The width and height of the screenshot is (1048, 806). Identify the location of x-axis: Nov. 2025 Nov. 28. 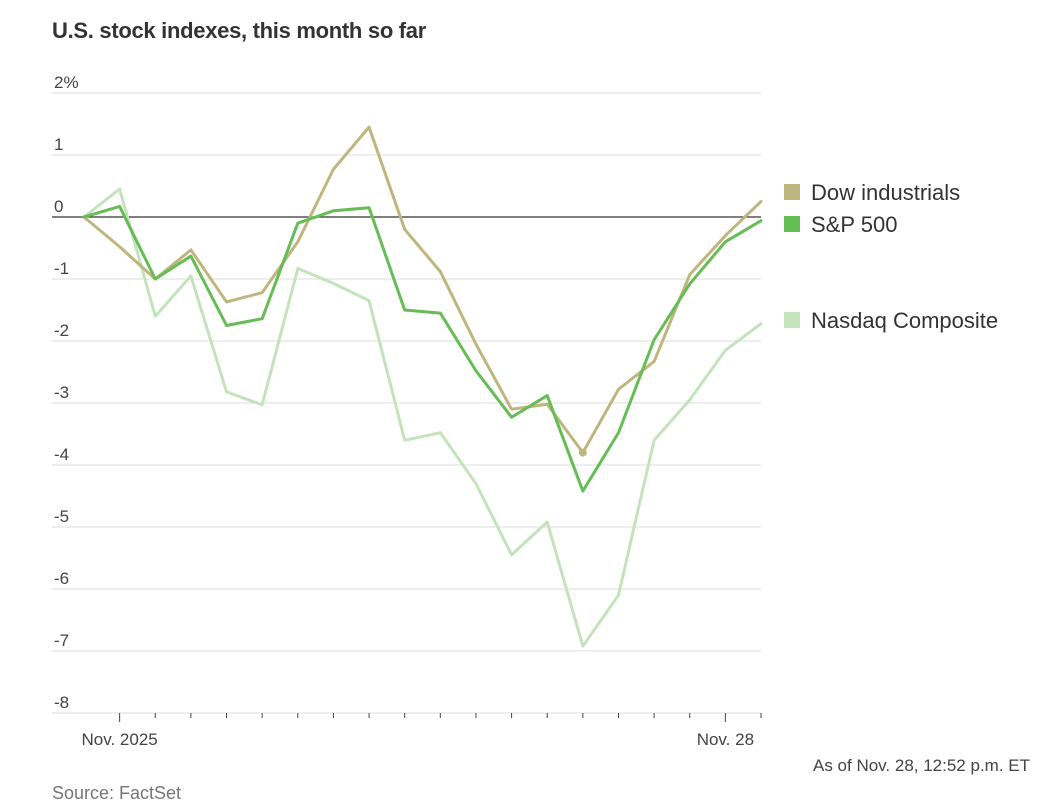
(422, 731).